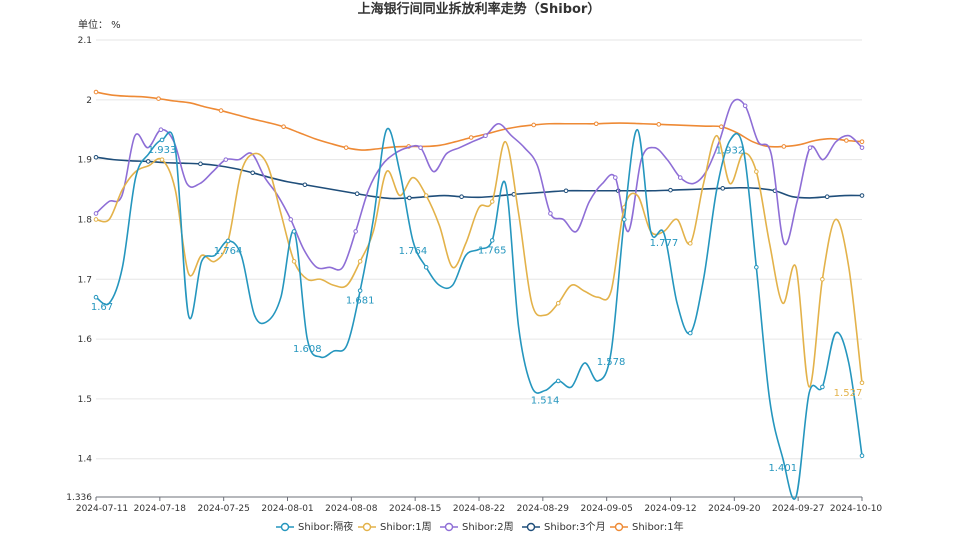 The width and height of the screenshot is (958, 539). Describe the element at coordinates (351, 509) in the screenshot. I see `x-tick-label: 2024-08-08` at that location.